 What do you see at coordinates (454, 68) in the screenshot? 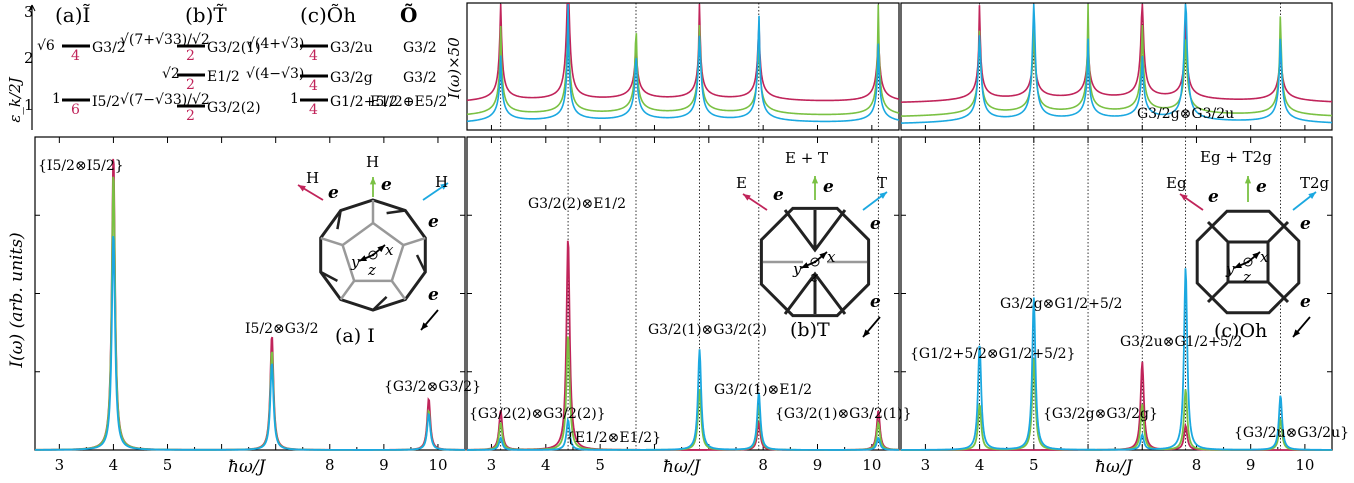
I see `inset-ylabel: I(ω)×50` at bounding box center [454, 68].